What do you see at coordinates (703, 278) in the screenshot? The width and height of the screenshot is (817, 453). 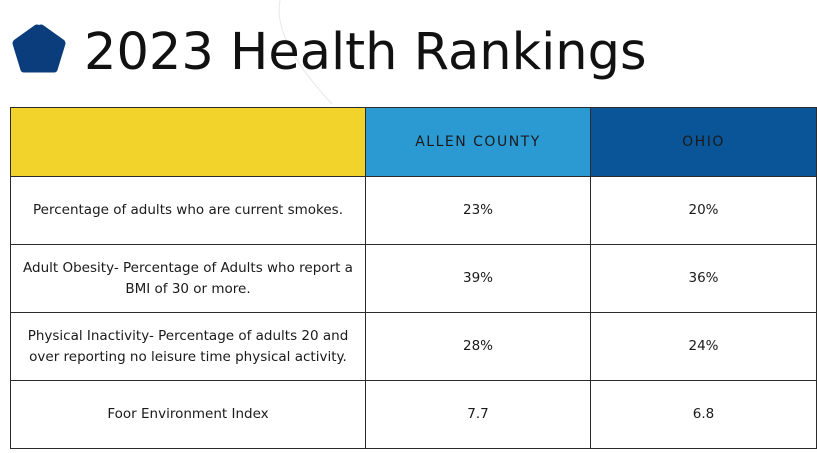 I see `state-value-cell: 36%` at bounding box center [703, 278].